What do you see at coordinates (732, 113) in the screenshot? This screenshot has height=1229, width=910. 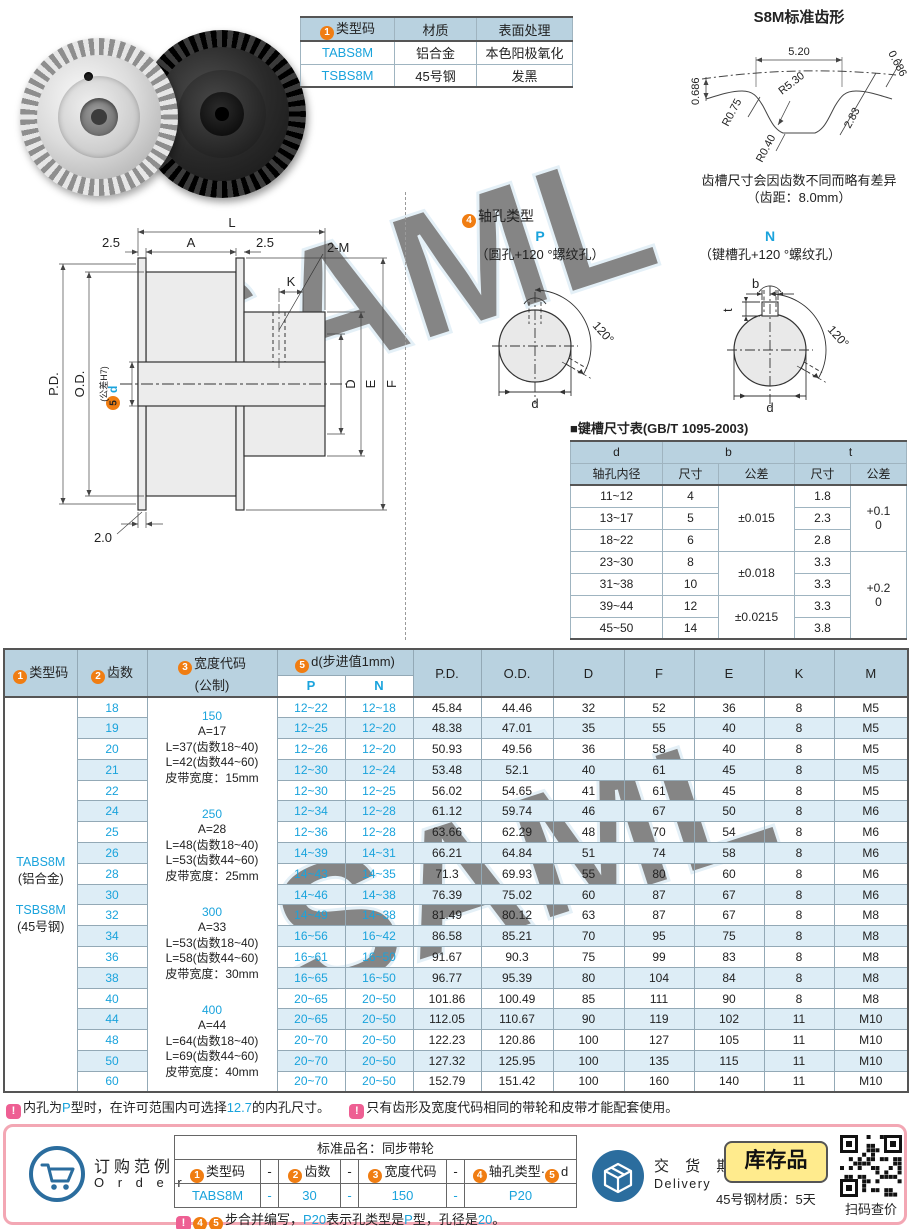 I see `svg-text: R0.75` at bounding box center [732, 113].